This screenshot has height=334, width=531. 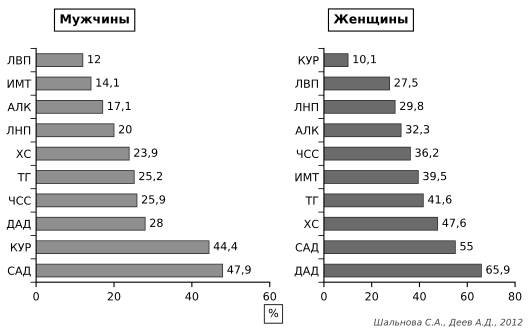 I want to click on data-label: 10,1, so click(x=364, y=59).